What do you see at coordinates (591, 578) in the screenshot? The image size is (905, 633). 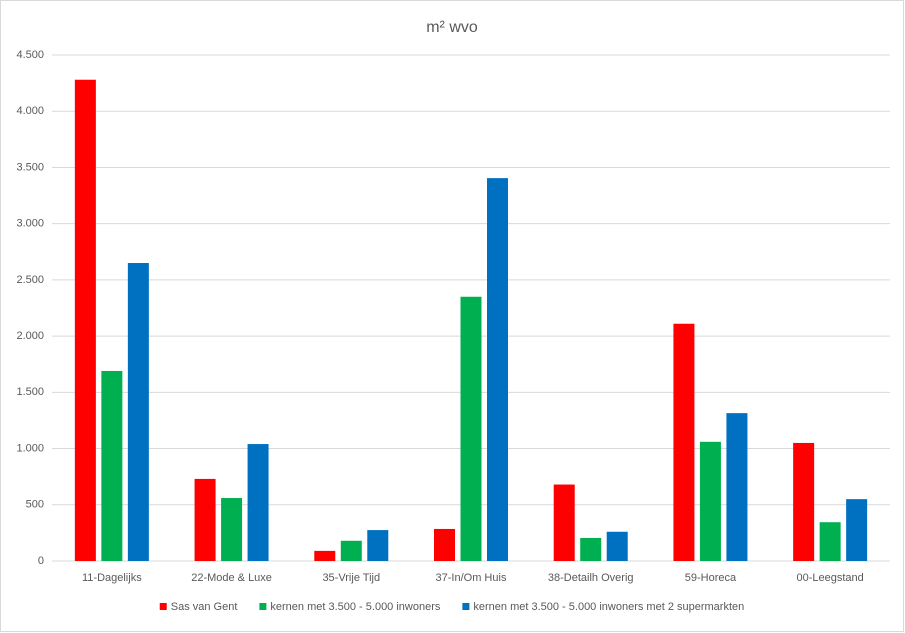 I see `x-tick-label: 38-Detailh Overig` at bounding box center [591, 578].